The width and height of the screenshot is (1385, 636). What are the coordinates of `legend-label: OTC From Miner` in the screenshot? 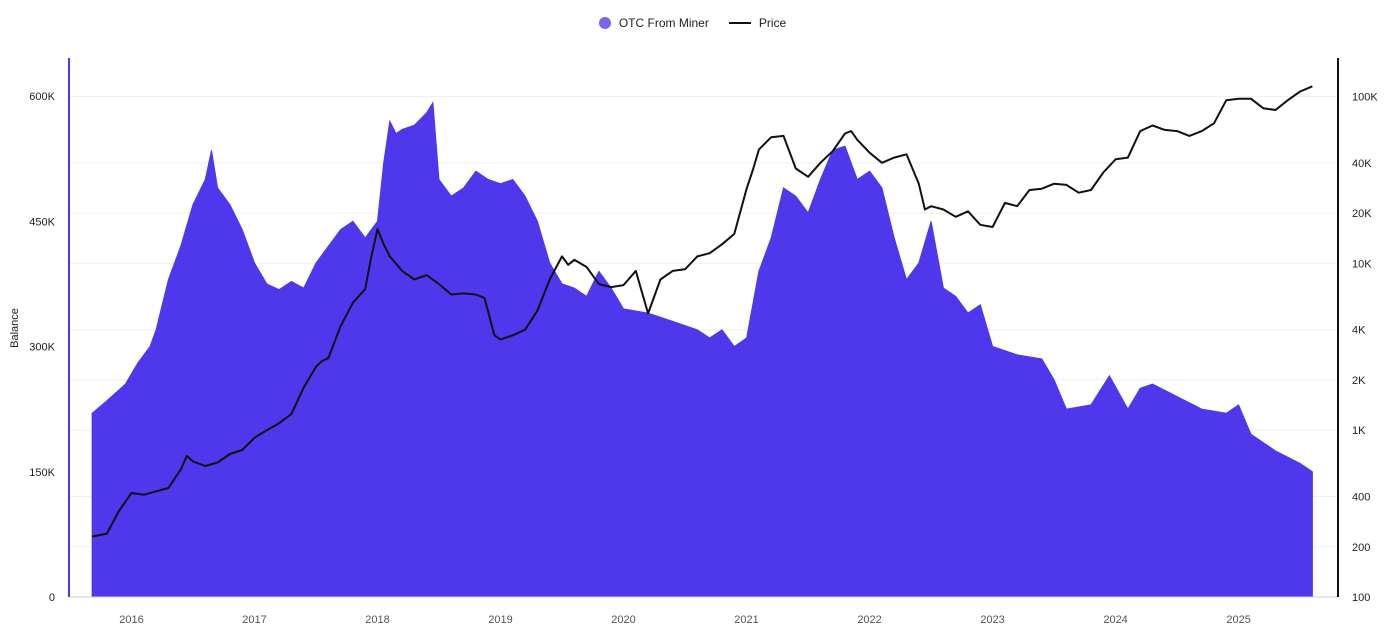 It's located at (663, 23).